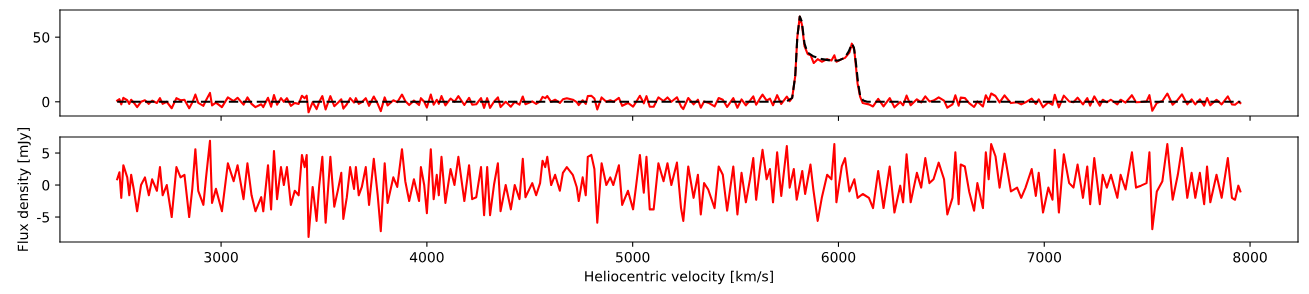  I want to click on y-tick-label: 50, so click(41, 37).